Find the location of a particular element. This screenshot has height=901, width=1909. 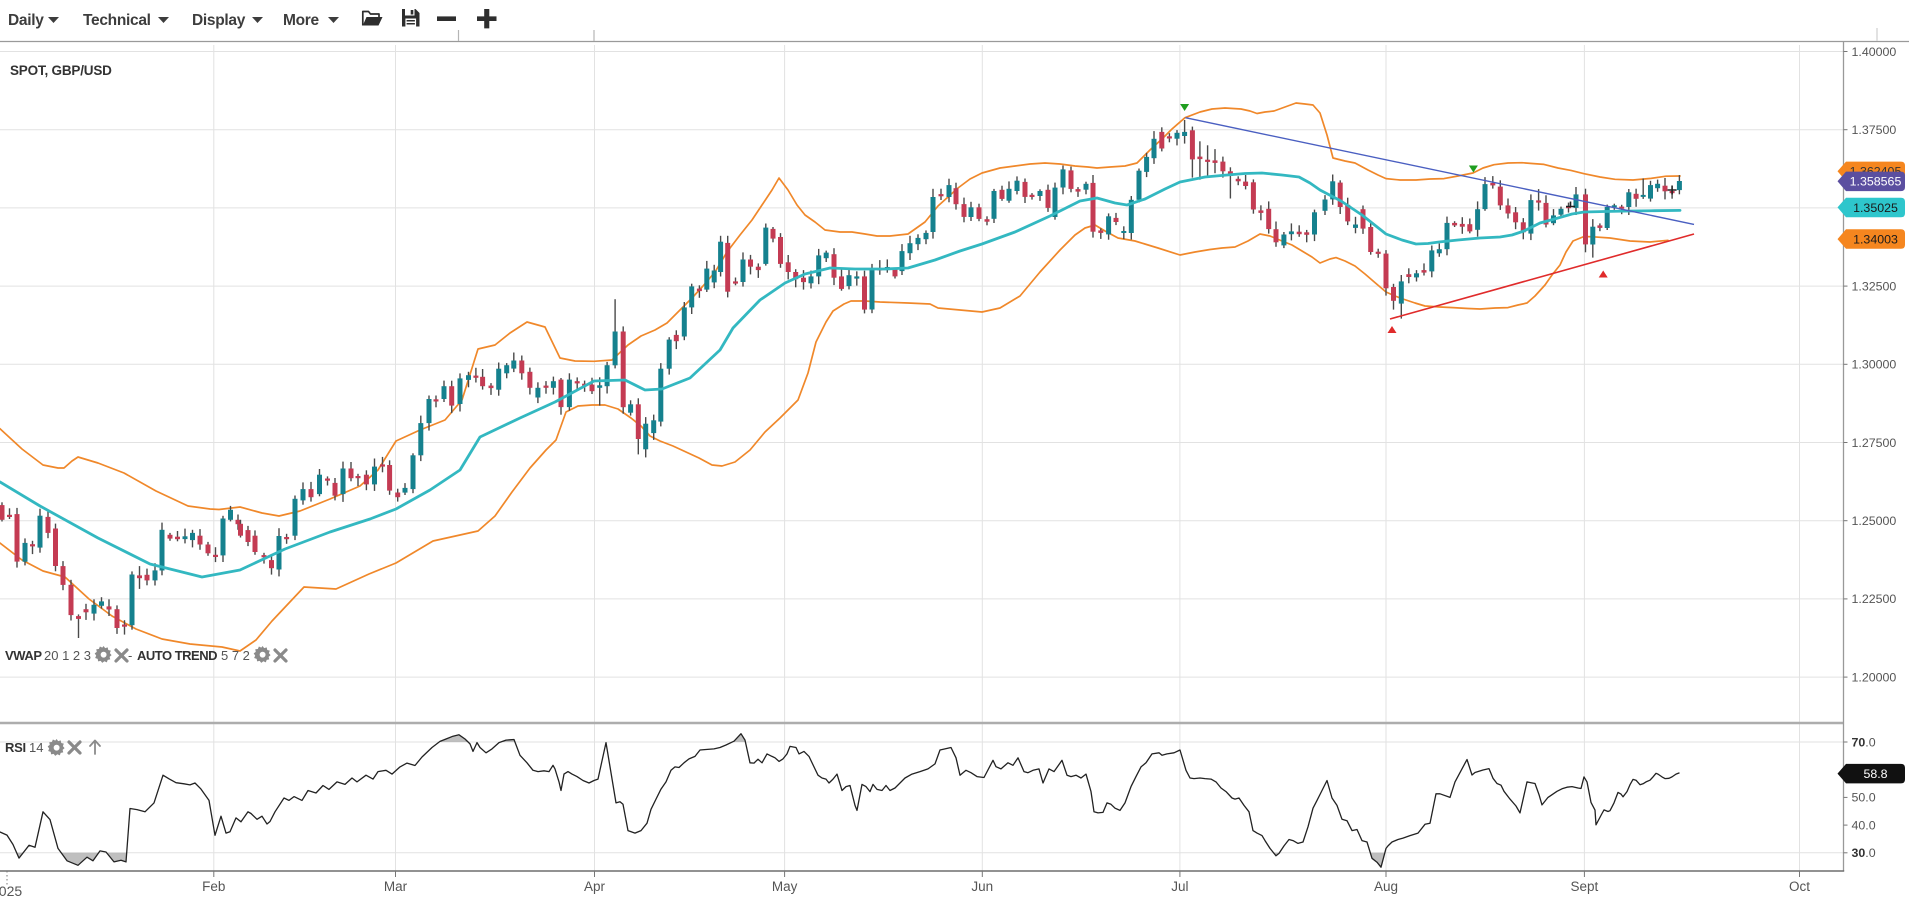

svg-text: Display is located at coordinates (219, 20).